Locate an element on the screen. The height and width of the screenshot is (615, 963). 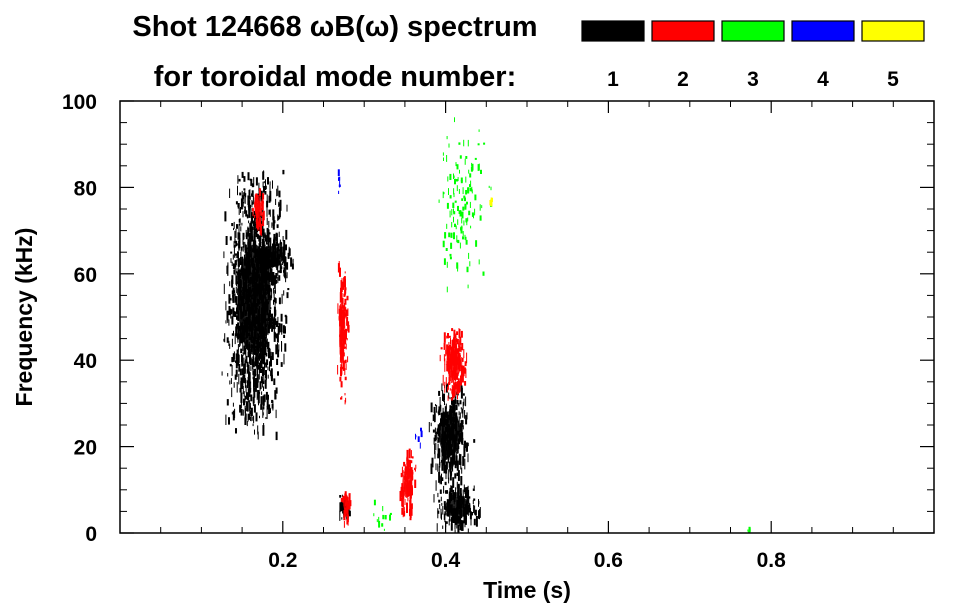
chart-title-line1: Shot 124668 ωB(ω) spectrum is located at coordinates (334, 27).